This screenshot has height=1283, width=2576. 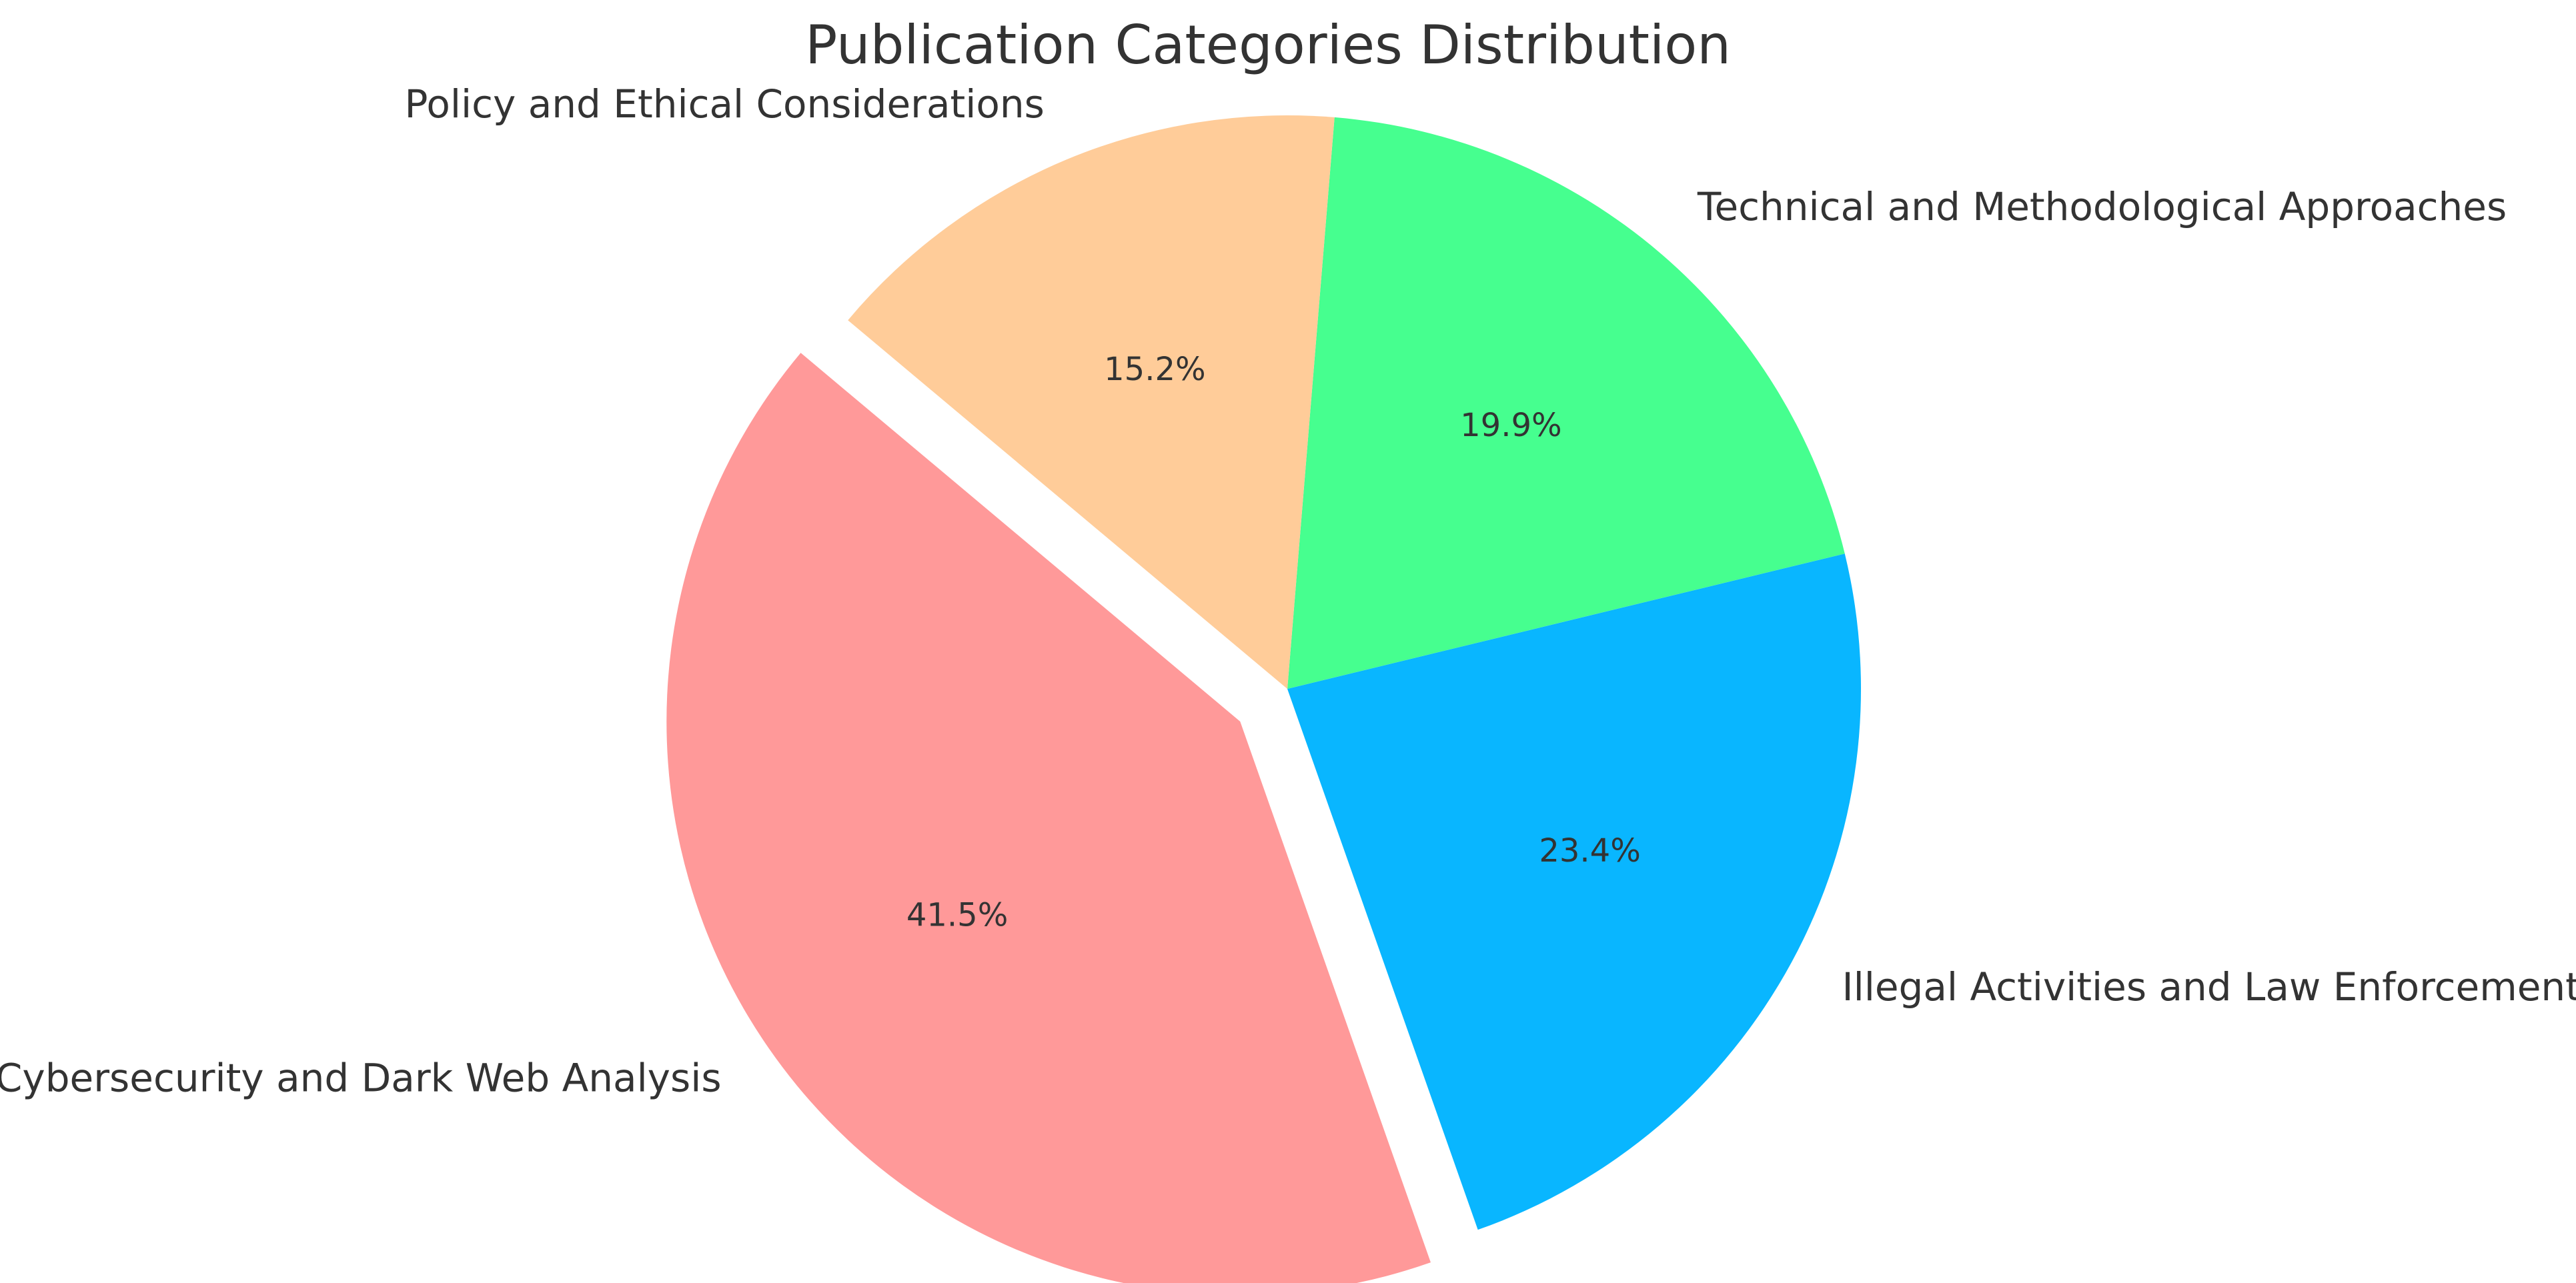 I want to click on slice-percent-policy-and-ethical-considerations: 15.2%, so click(x=1154, y=369).